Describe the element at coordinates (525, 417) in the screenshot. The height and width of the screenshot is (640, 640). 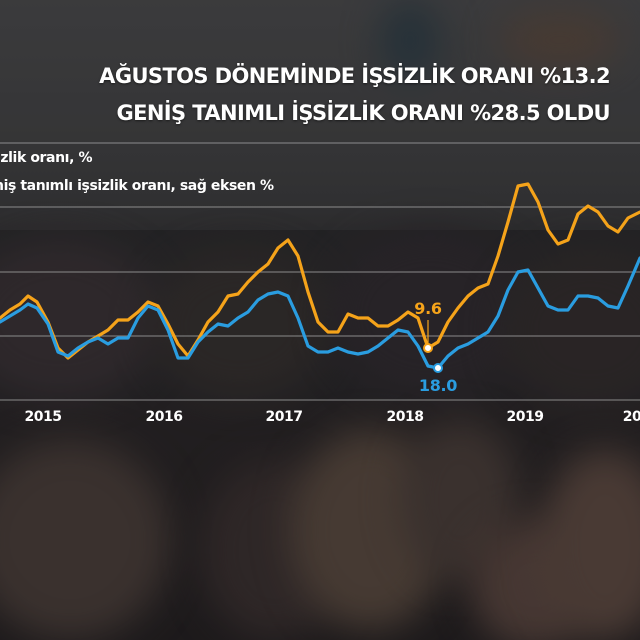
I see `x-axis-tick-label: 2019` at that location.